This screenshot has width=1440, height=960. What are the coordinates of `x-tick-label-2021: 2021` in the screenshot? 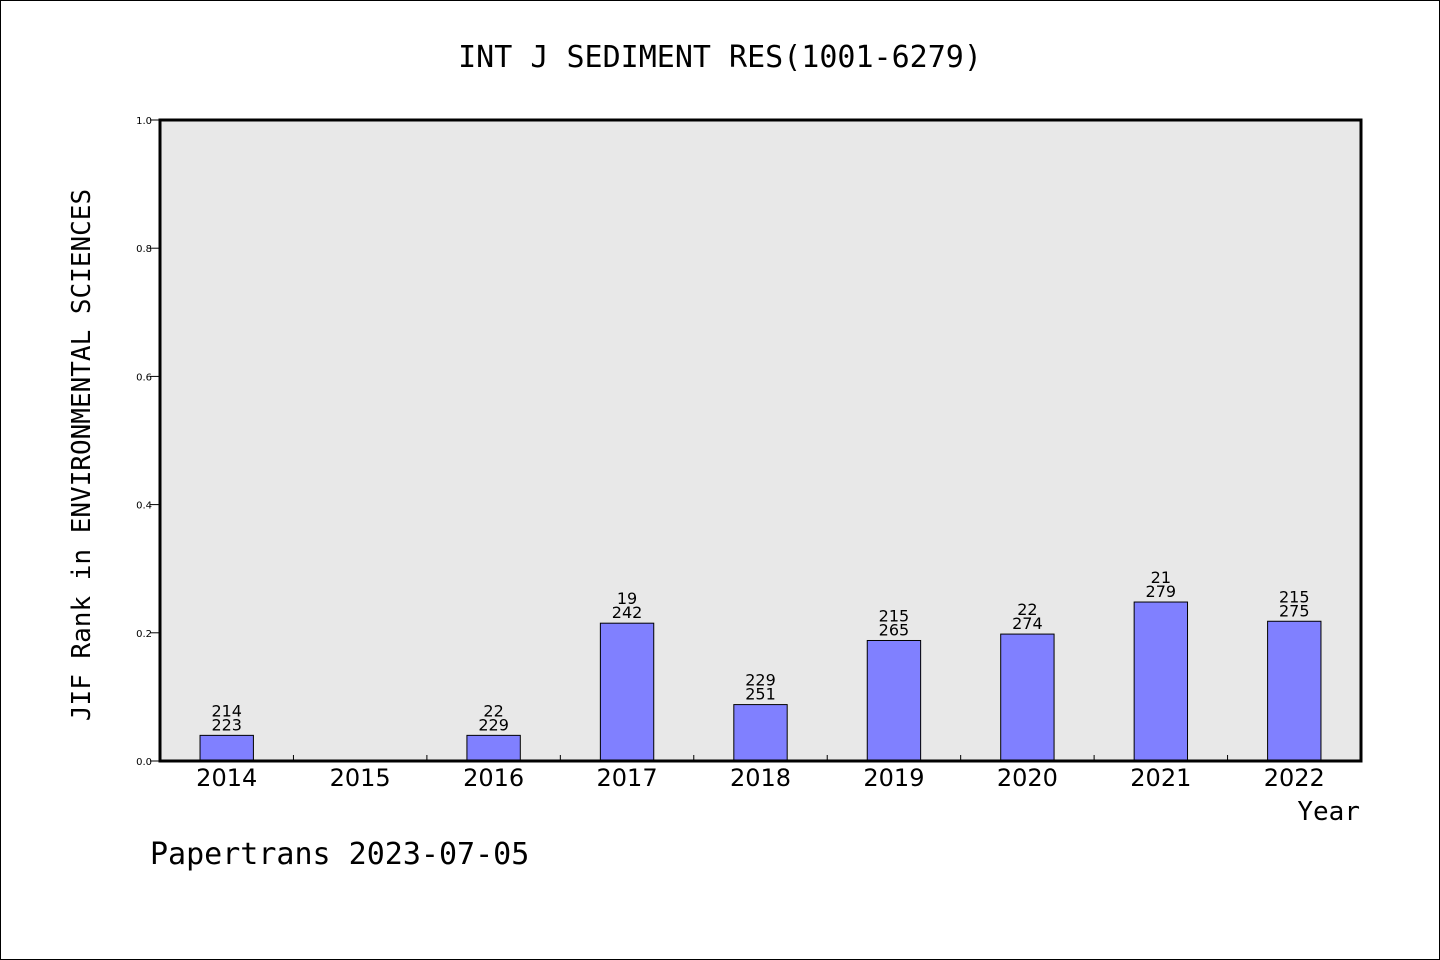 It's located at (1160, 778).